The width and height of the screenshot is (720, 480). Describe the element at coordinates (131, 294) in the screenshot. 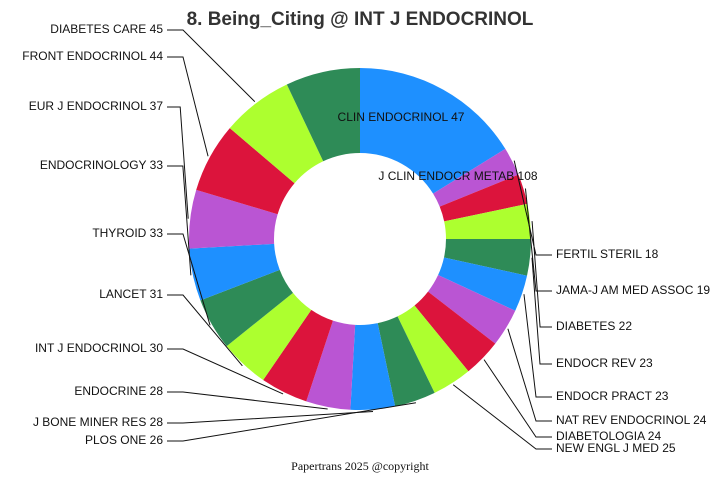

I see `label-lancet: LANCET 31` at that location.